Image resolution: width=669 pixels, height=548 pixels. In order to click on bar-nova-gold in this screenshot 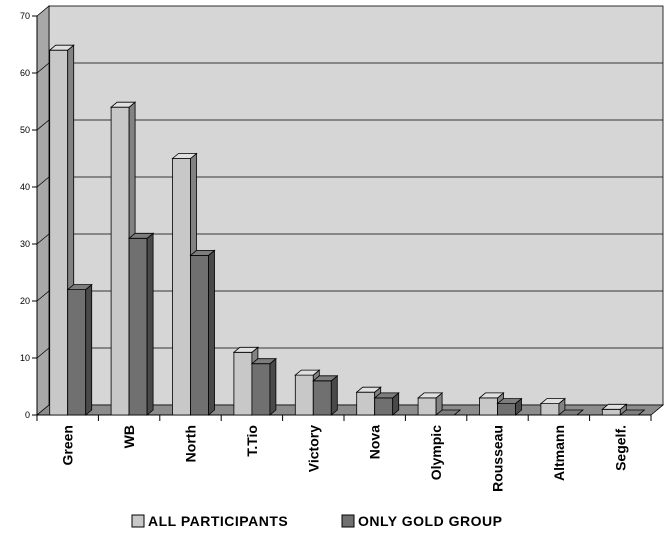, I will do `click(386, 404)`.